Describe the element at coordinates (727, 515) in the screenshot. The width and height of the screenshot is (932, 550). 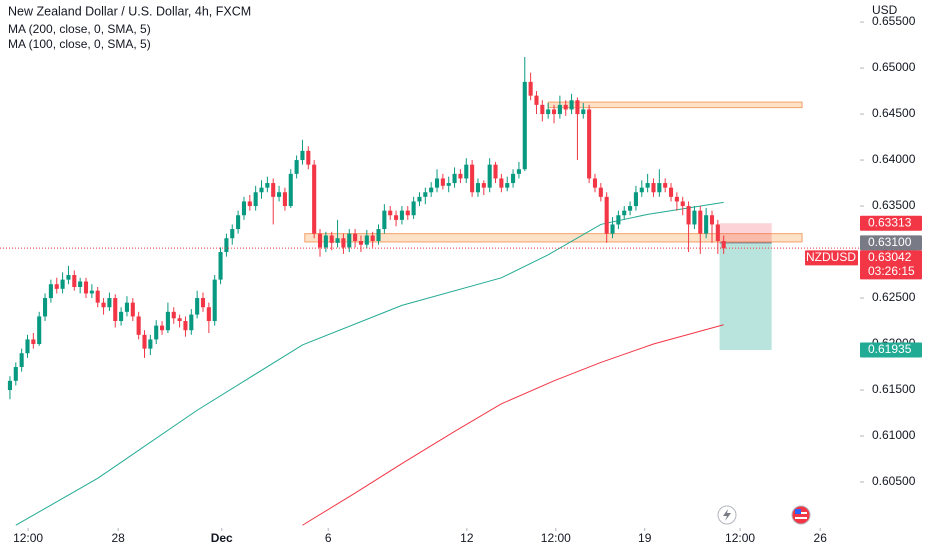
I see `event-icon-bolt` at that location.